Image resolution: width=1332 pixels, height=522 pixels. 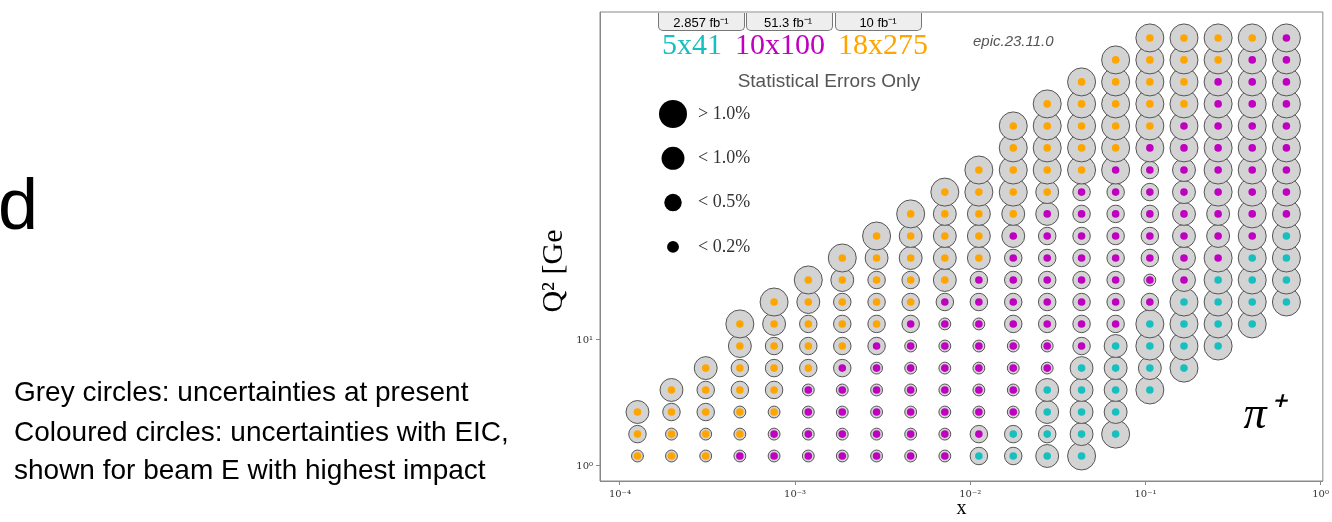 What do you see at coordinates (619, 493) in the screenshot?
I see `x-tick-label: 10⁻⁴` at bounding box center [619, 493].